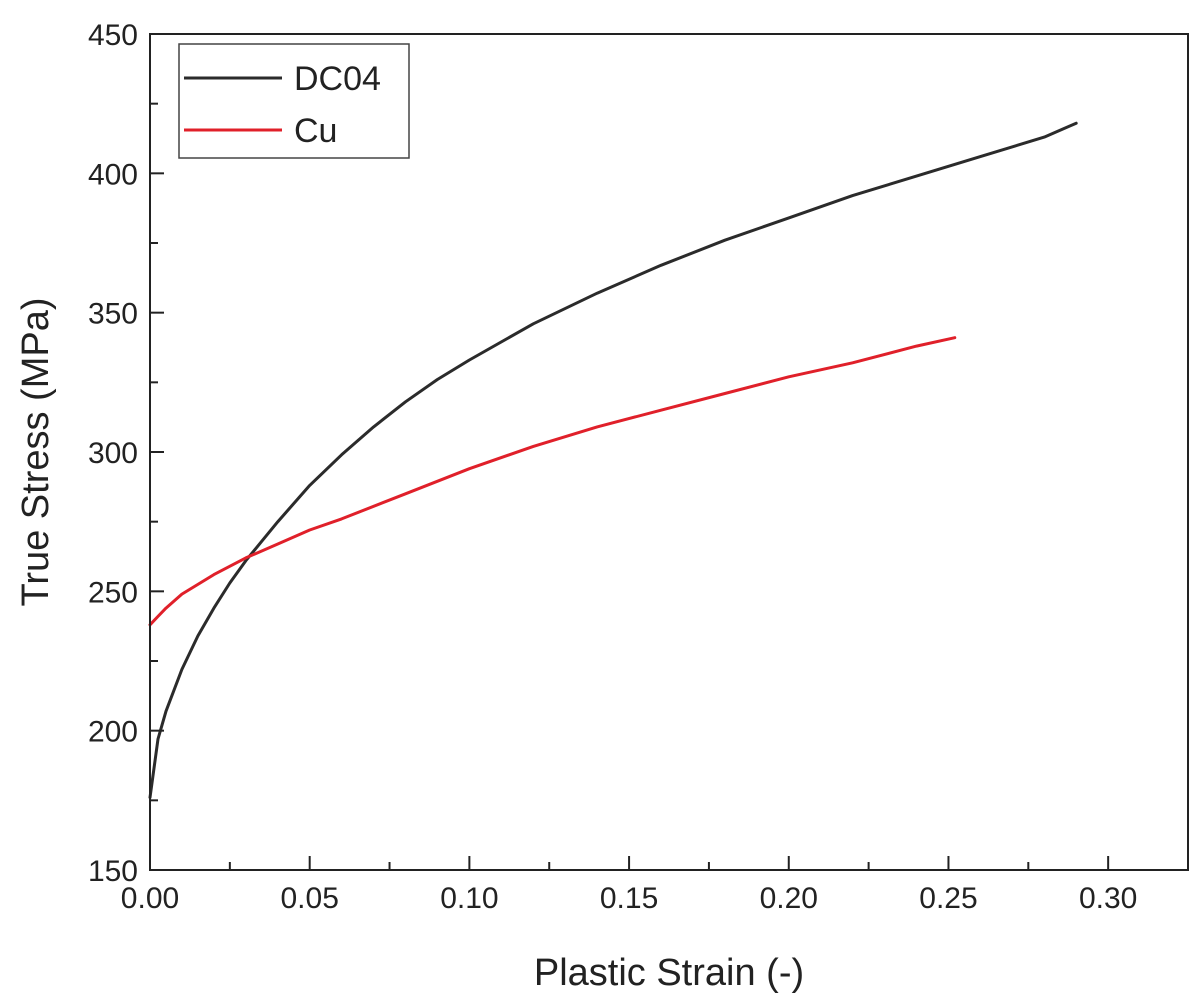  What do you see at coordinates (948, 898) in the screenshot?
I see `x-tick-label: 0.25` at bounding box center [948, 898].